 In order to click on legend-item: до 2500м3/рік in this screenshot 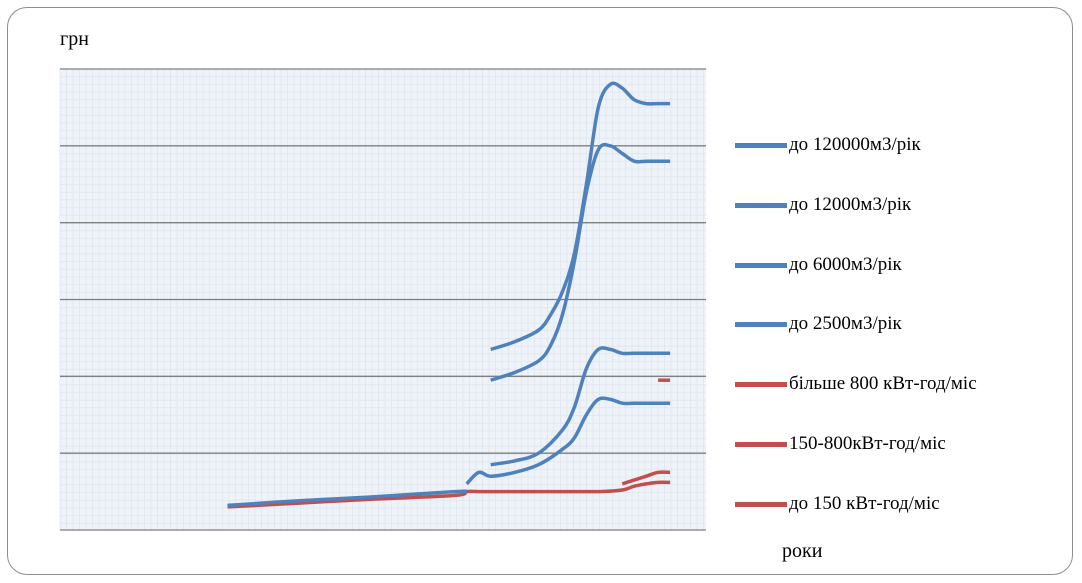, I will do `click(818, 324)`.